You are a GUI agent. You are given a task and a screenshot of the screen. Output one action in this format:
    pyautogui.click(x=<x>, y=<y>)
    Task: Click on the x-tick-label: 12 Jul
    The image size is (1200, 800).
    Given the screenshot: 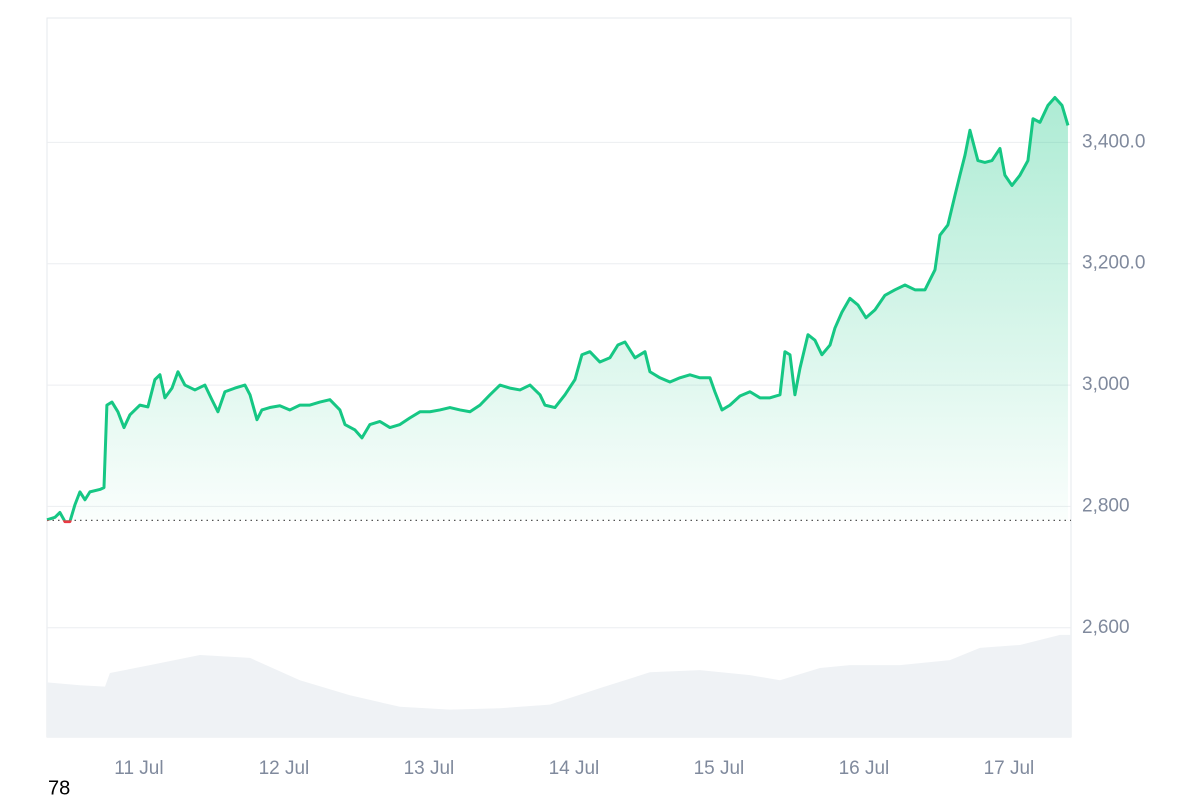 What is the action you would take?
    pyautogui.click(x=284, y=768)
    